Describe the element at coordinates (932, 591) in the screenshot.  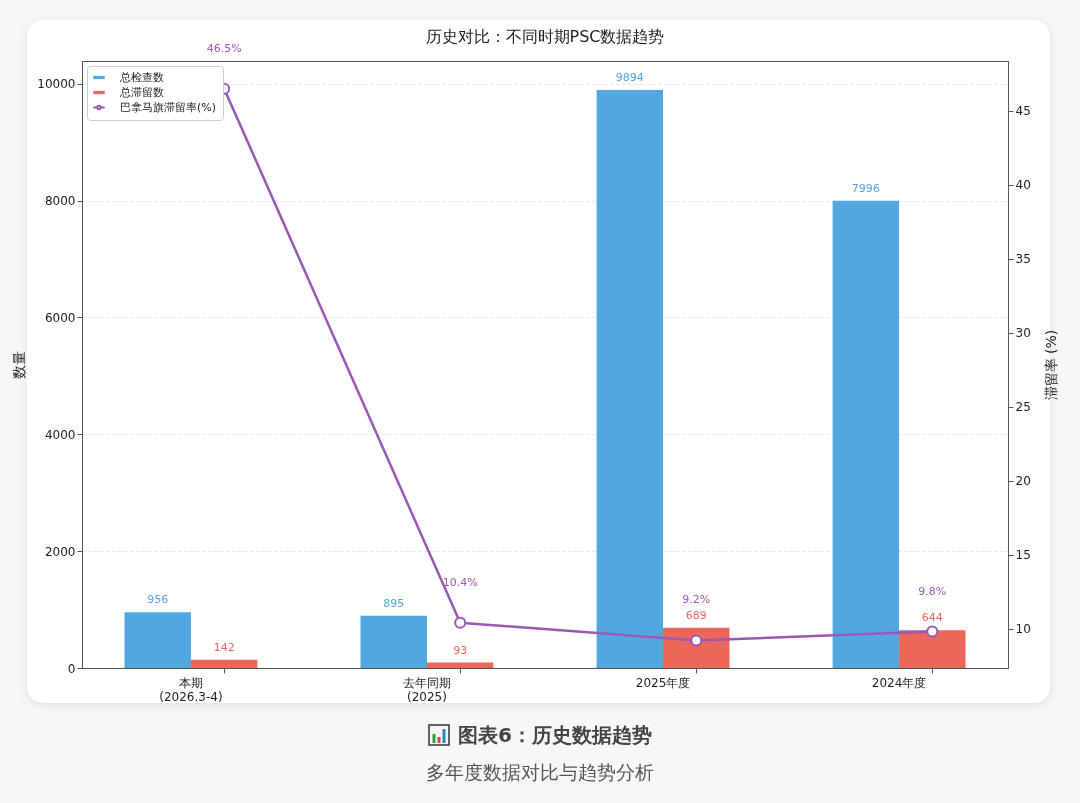
I see `data-label: 9.8%` at that location.